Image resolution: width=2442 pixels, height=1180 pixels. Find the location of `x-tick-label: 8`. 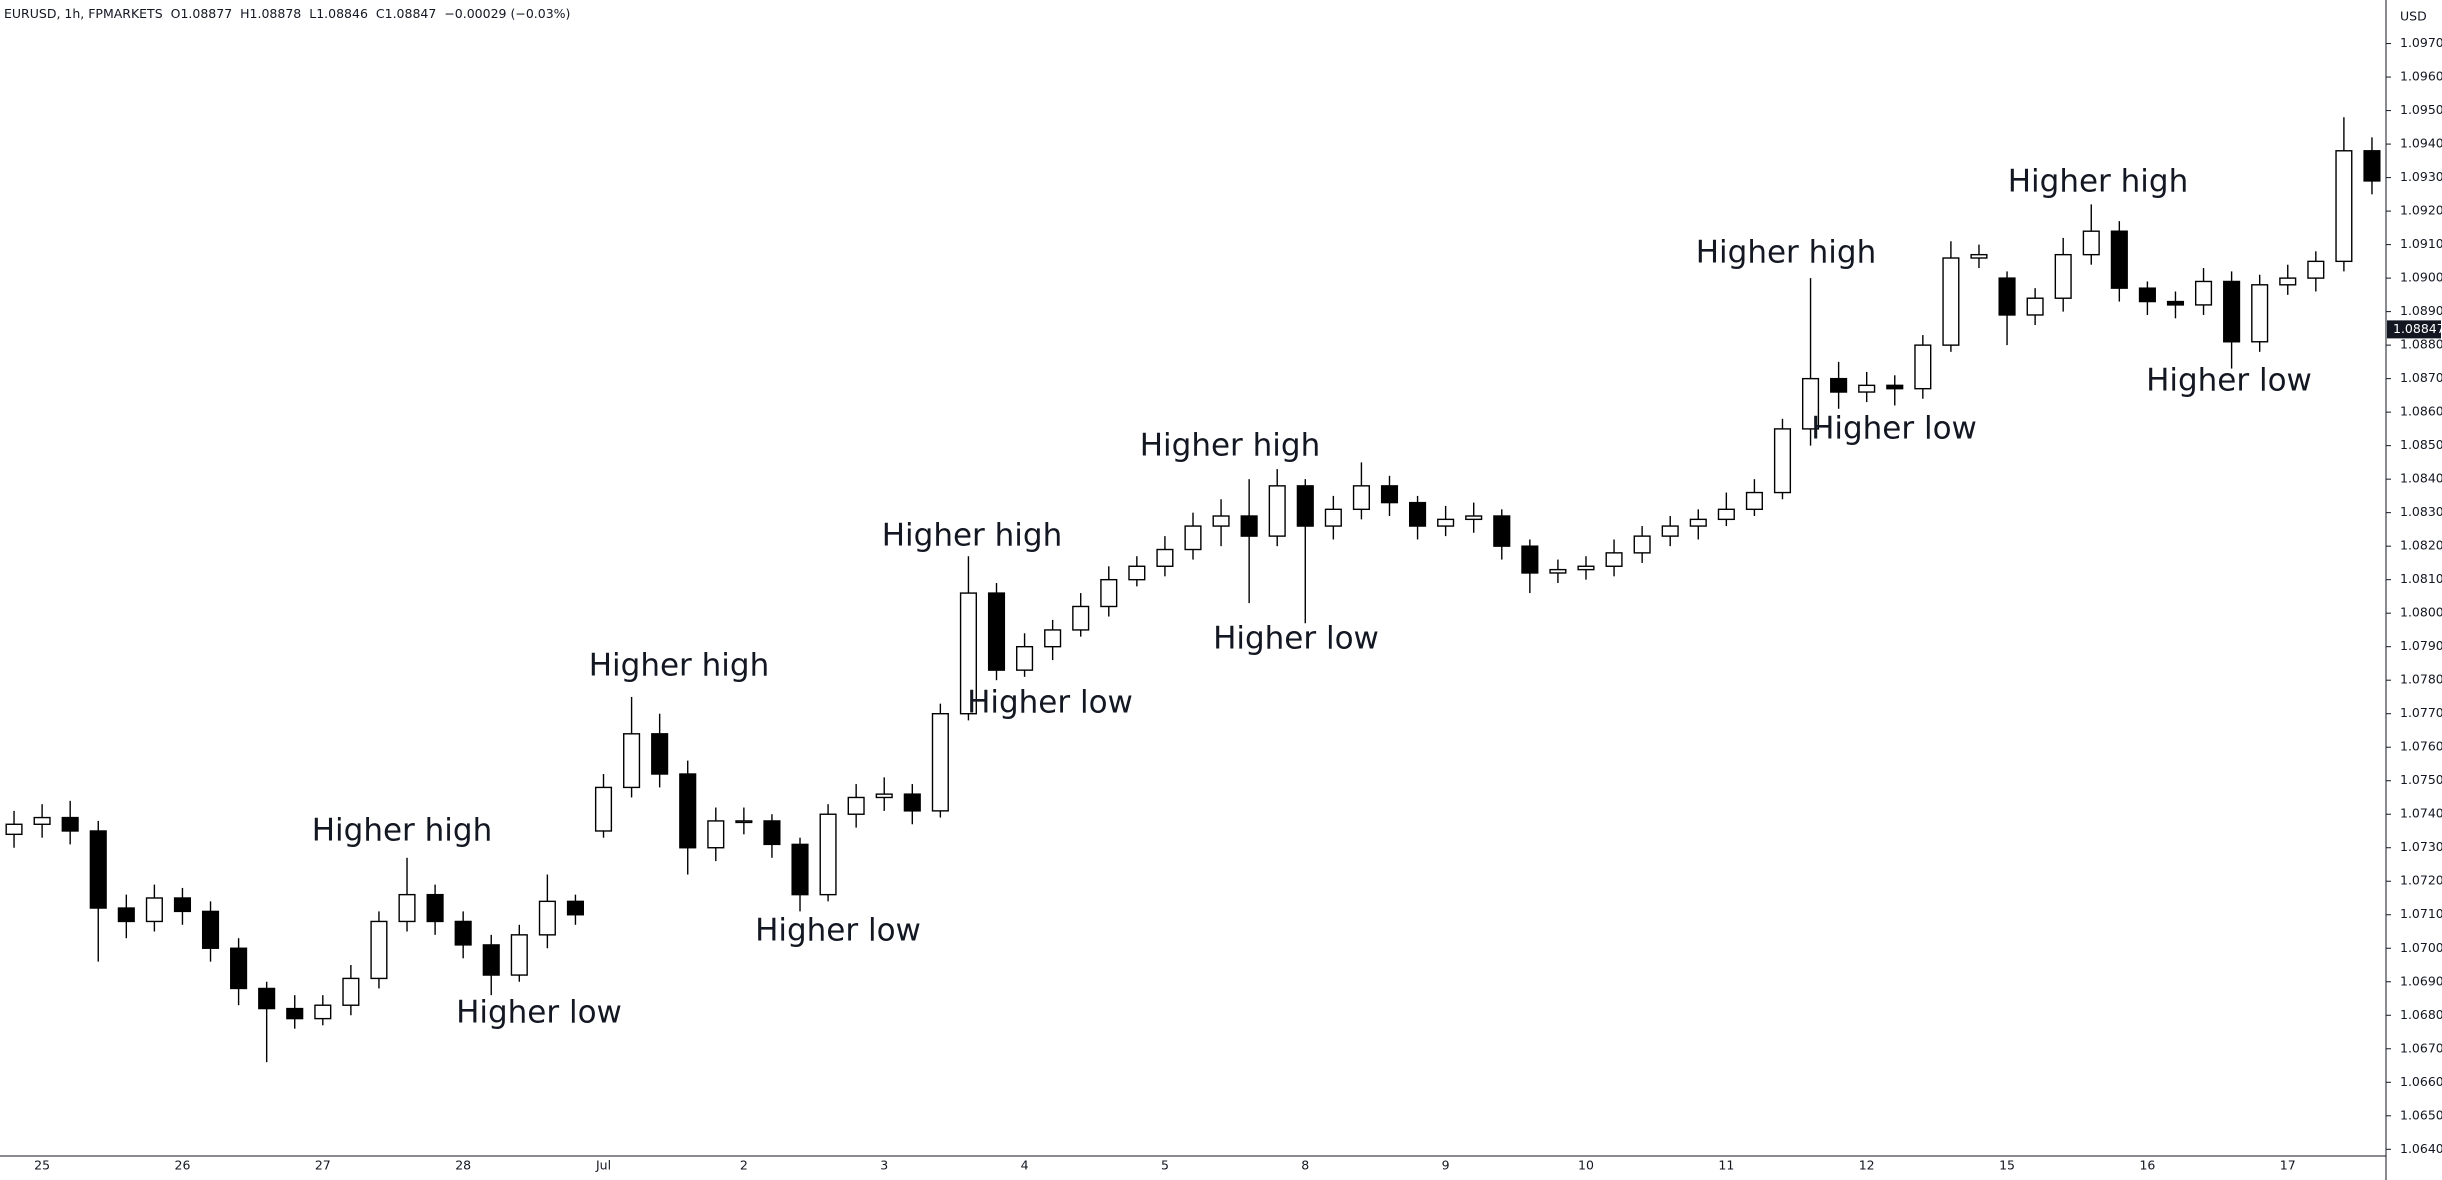

x-tick-label: 8 is located at coordinates (1305, 1165).